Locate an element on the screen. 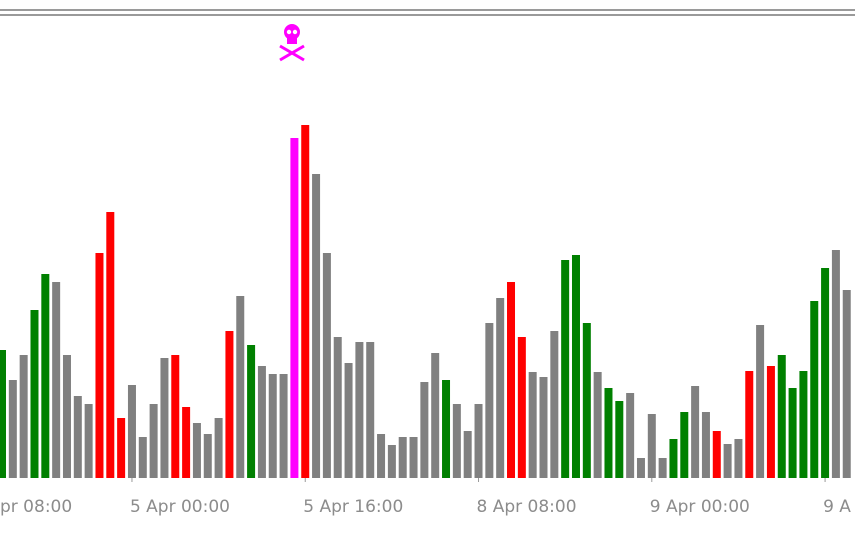 The width and height of the screenshot is (855, 534). skull-icon is located at coordinates (292, 43).